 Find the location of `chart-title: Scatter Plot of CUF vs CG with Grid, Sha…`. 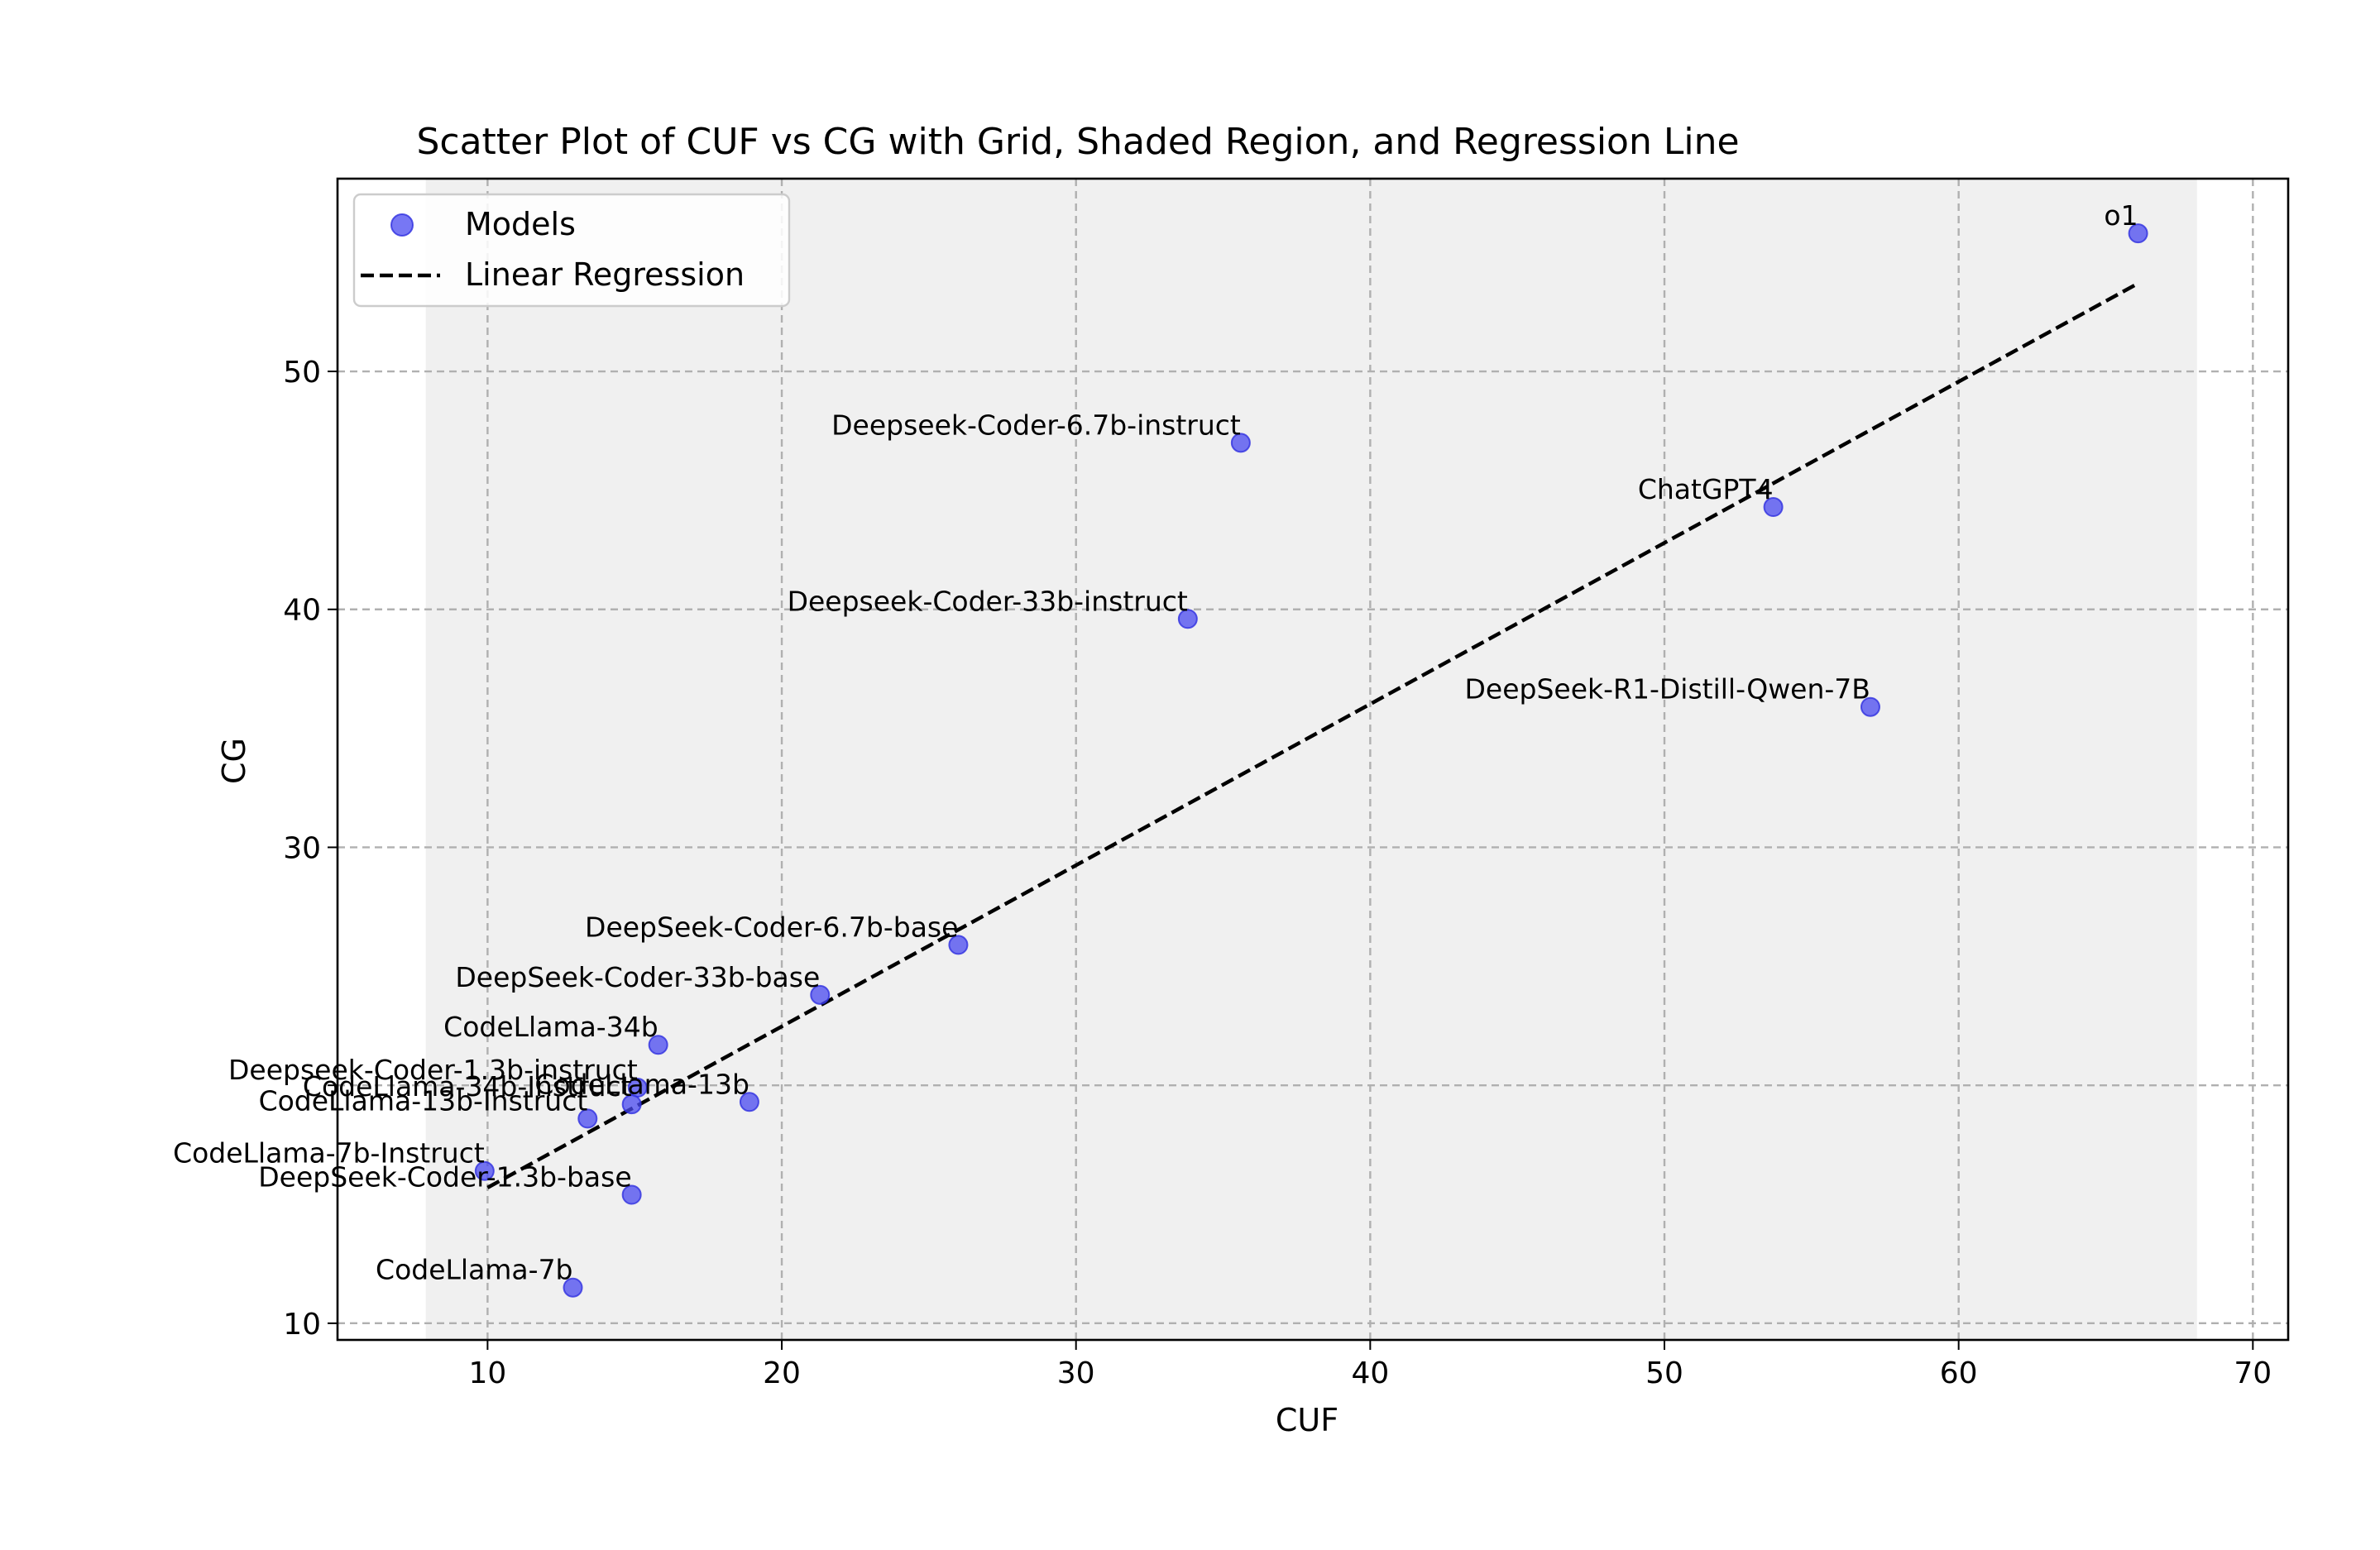

chart-title: Scatter Plot of CUF vs CG with Grid, Sha… is located at coordinates (1077, 142).